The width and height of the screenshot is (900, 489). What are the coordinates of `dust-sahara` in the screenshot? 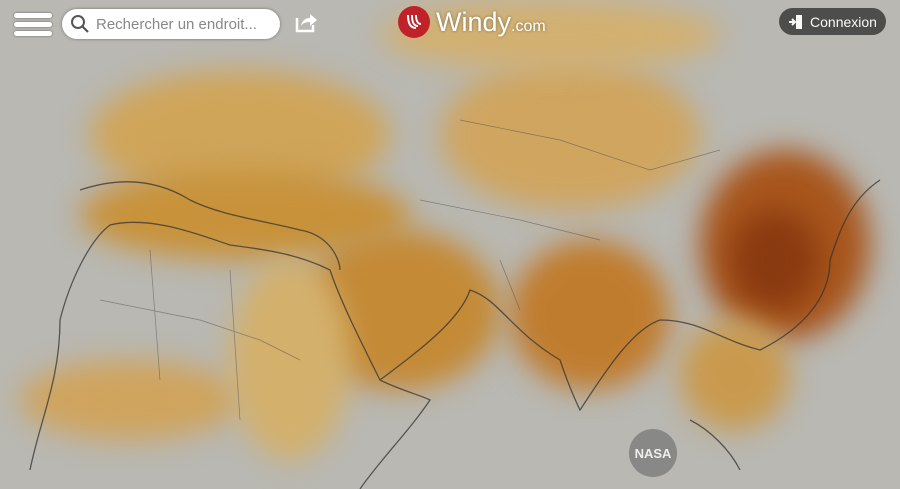 It's located at (290, 360).